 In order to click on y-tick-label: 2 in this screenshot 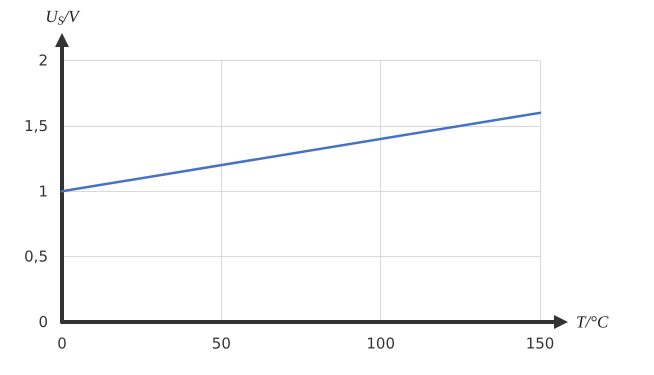, I will do `click(43, 61)`.